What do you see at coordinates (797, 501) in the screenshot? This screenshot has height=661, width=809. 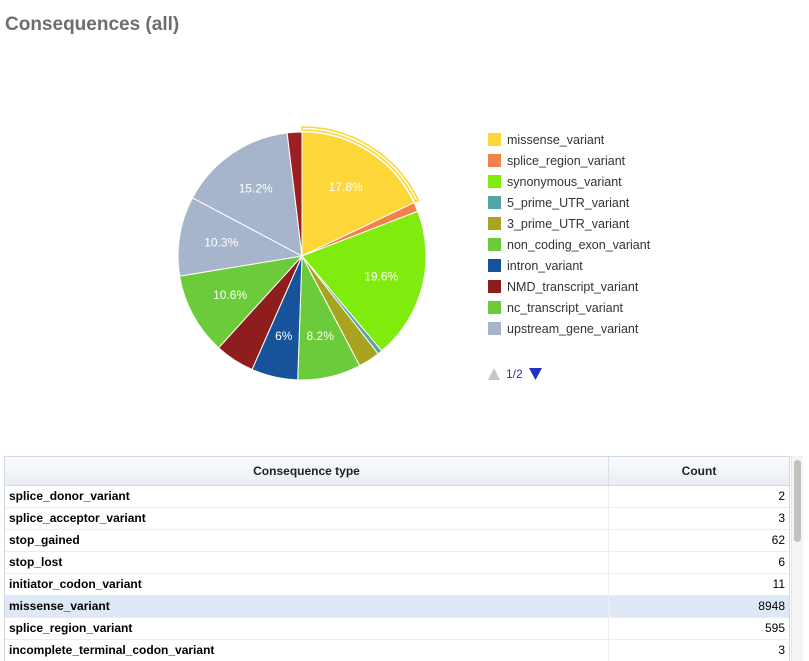 I see `scrollbar-thumb` at bounding box center [797, 501].